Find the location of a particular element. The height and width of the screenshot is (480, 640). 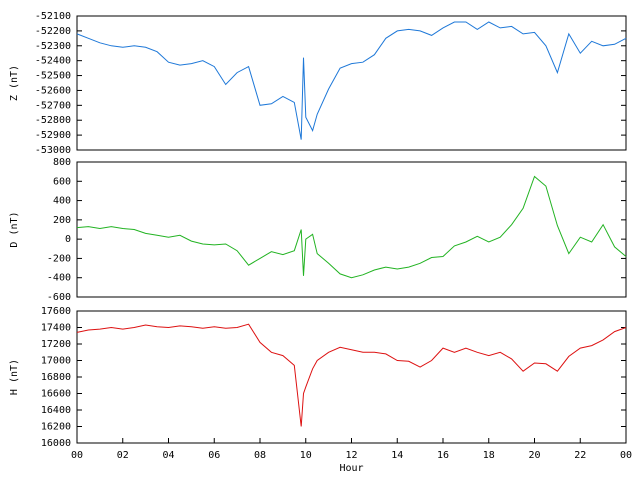

y-tick-label: -52800 is located at coordinates (53, 120).